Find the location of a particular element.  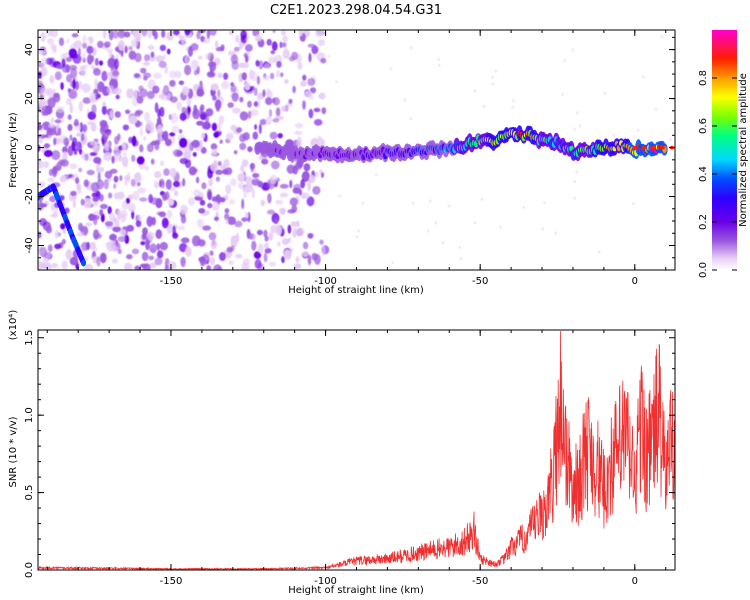

x-tick-label: -100 is located at coordinates (325, 581).